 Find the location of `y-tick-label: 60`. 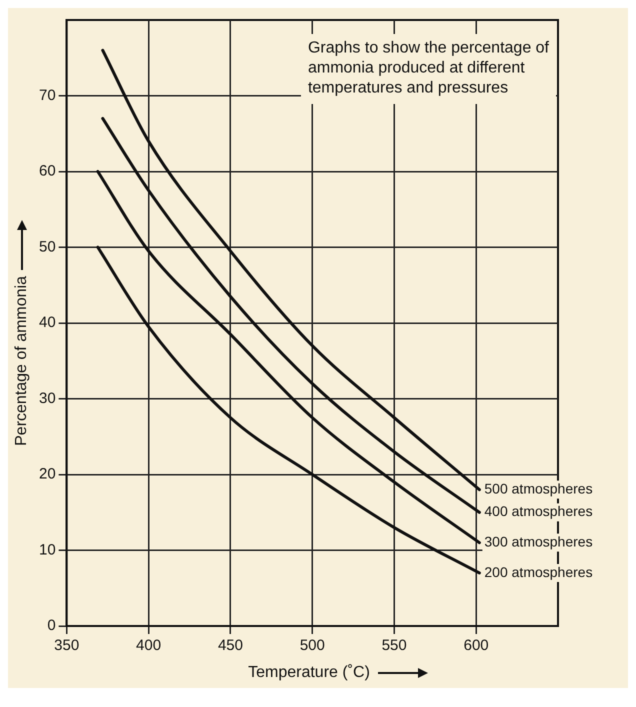

y-tick-label: 60 is located at coordinates (47, 171).